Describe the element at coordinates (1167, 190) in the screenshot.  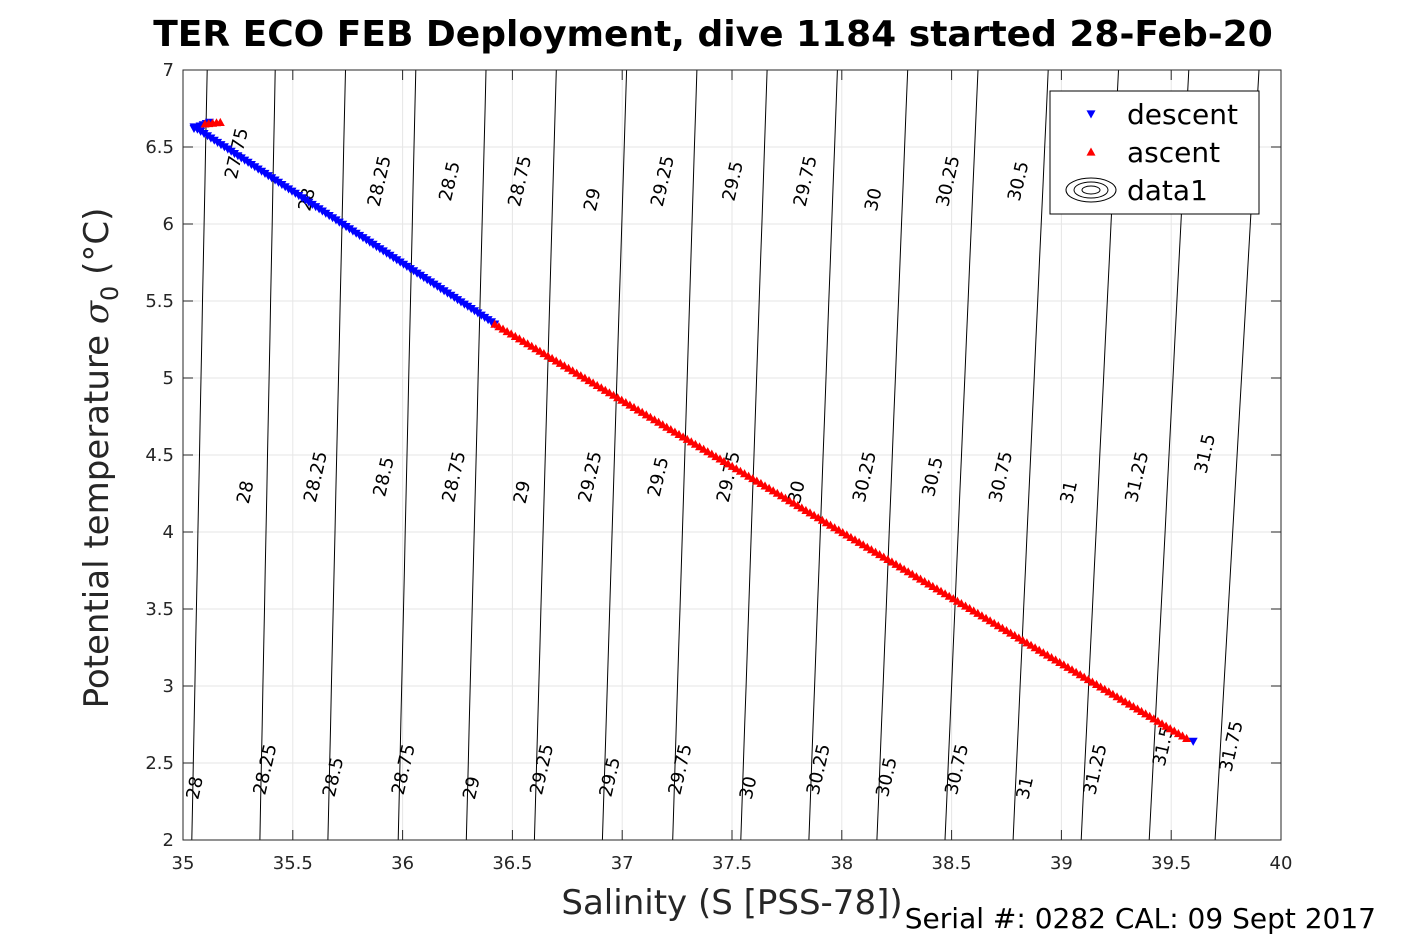
I see `legend-label-data1: data1` at that location.